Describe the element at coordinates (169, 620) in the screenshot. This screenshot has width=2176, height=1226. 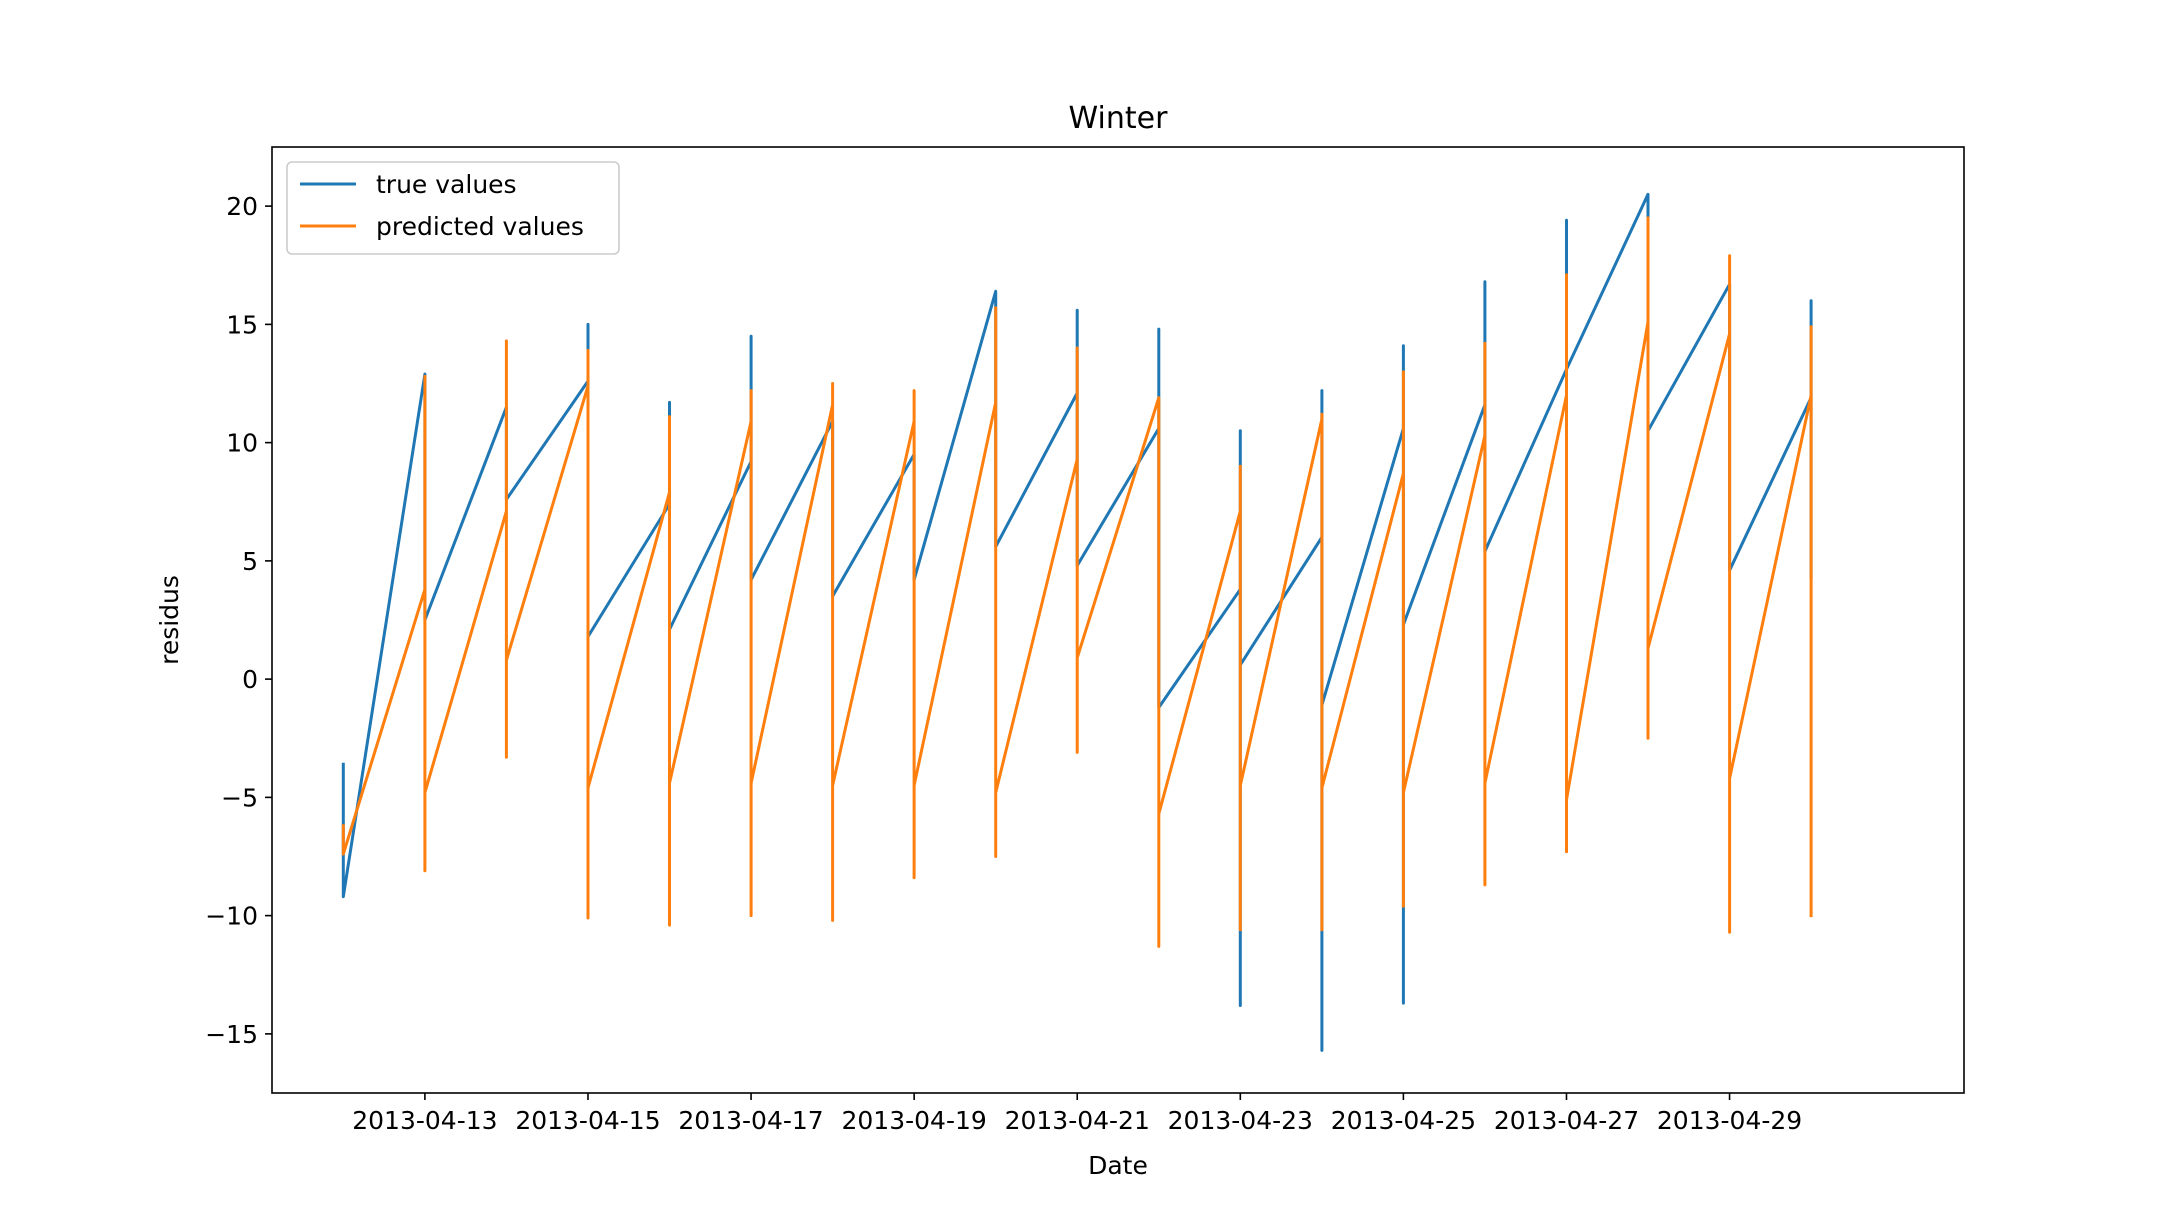
I see `y-axis-label: residus` at that location.